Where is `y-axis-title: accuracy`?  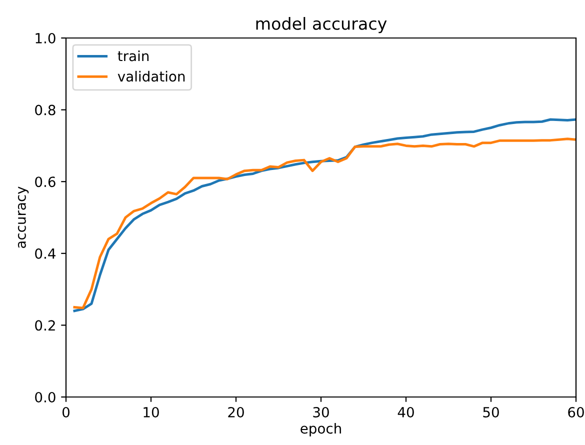
y-axis-title: accuracy is located at coordinates (23, 217).